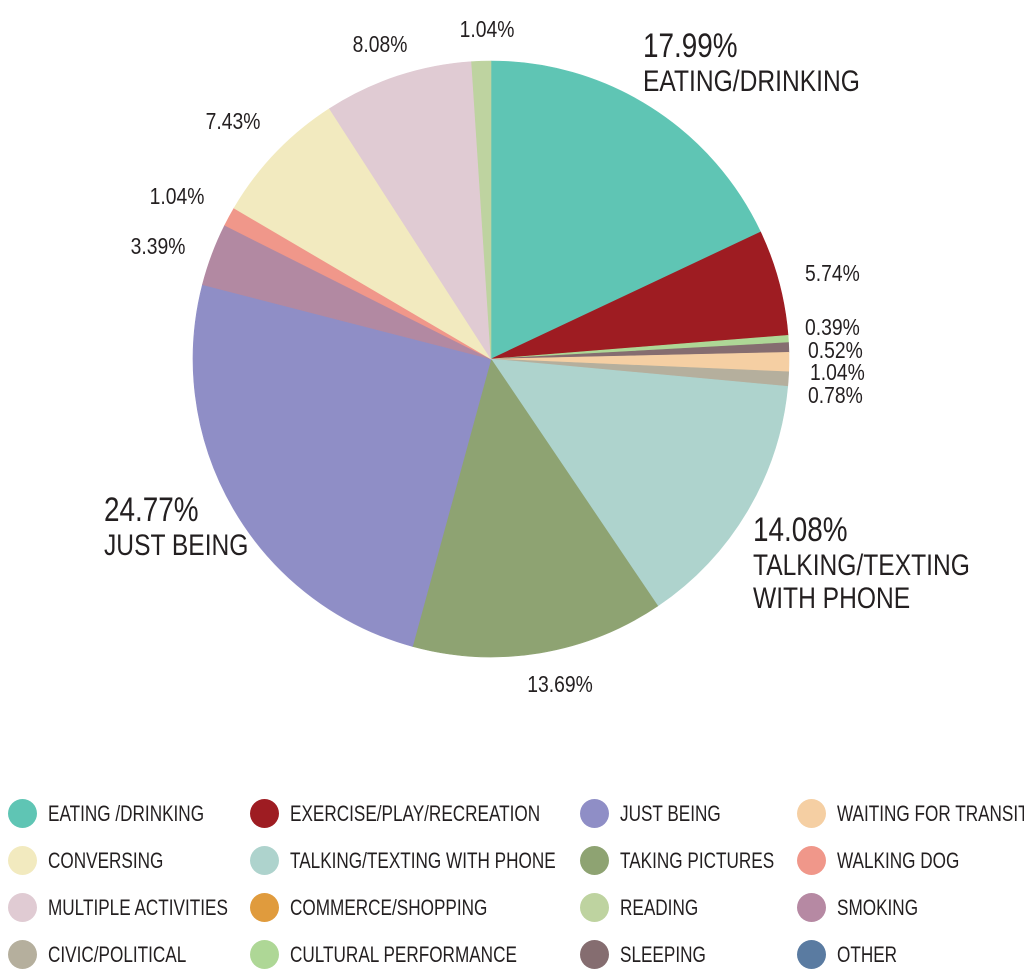  I want to click on legend-item-label: JUST BEING, so click(670, 813).